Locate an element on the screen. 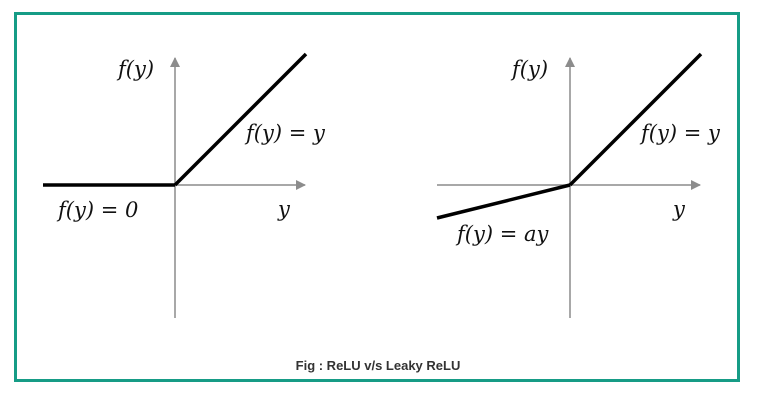  relu-positive-label: f(y) = y is located at coordinates (285, 133).